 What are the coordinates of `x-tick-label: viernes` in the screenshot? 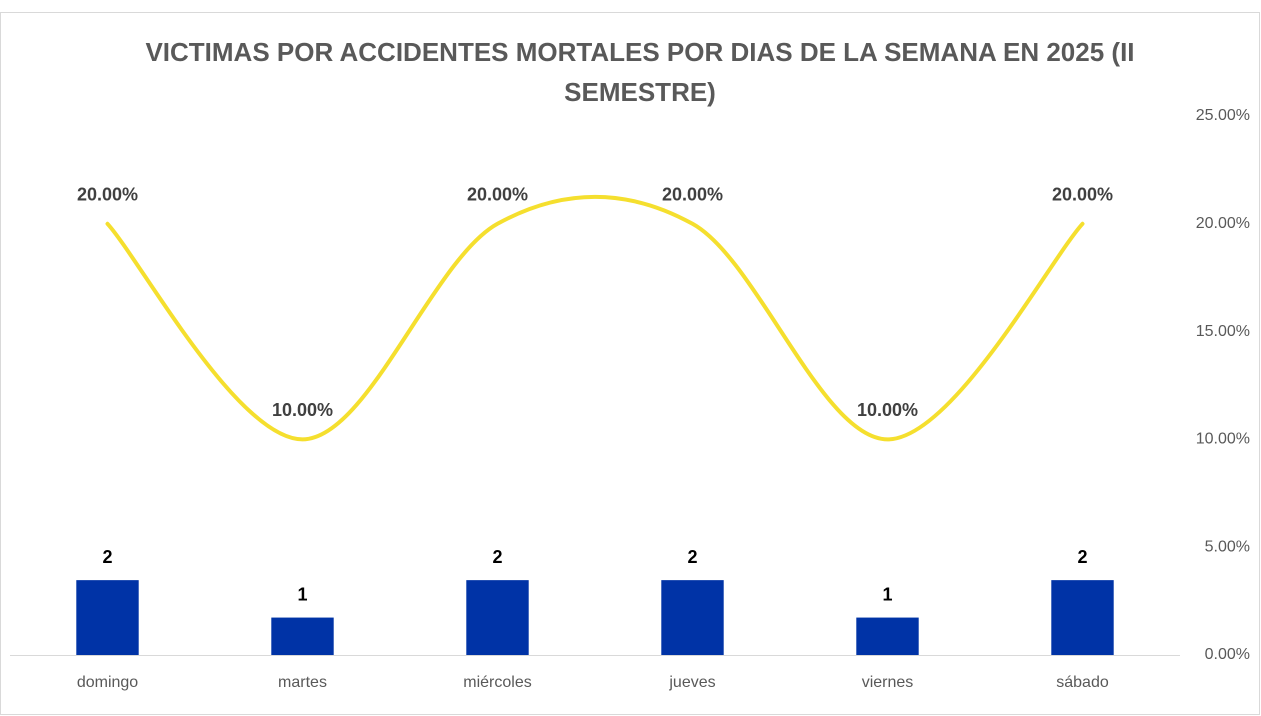 It's located at (888, 682).